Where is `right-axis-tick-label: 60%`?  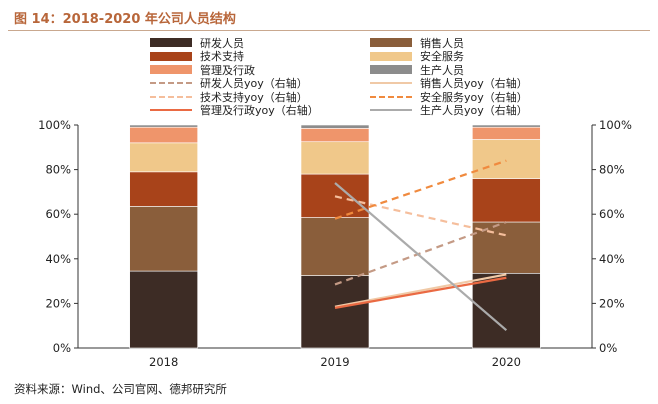 right-axis-tick-label: 60% is located at coordinates (612, 214).